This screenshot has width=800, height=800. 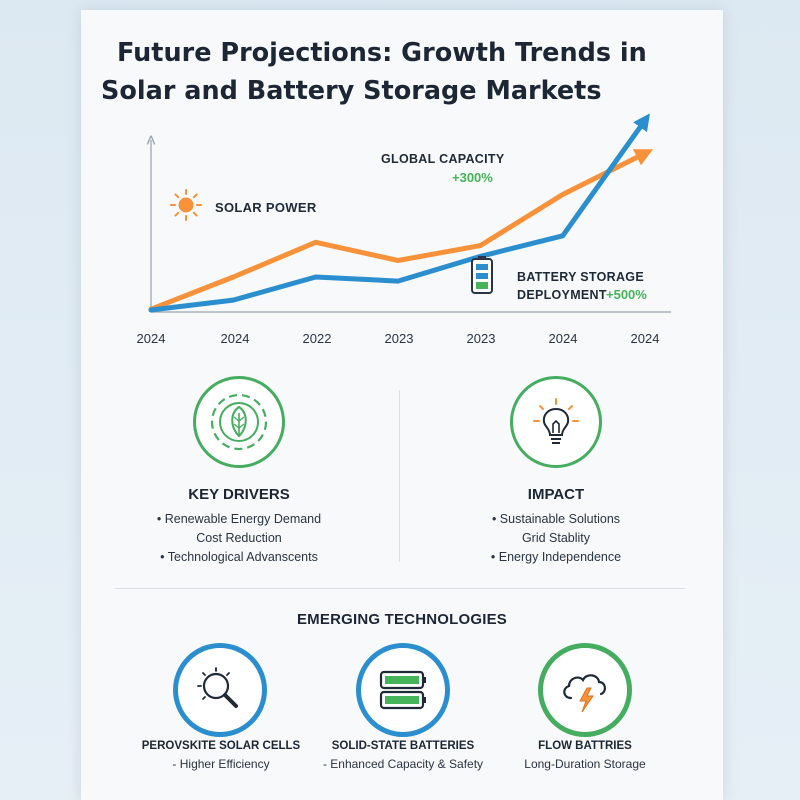 I want to click on tech-description: - Enhanced Capacity & Safety, so click(x=403, y=764).